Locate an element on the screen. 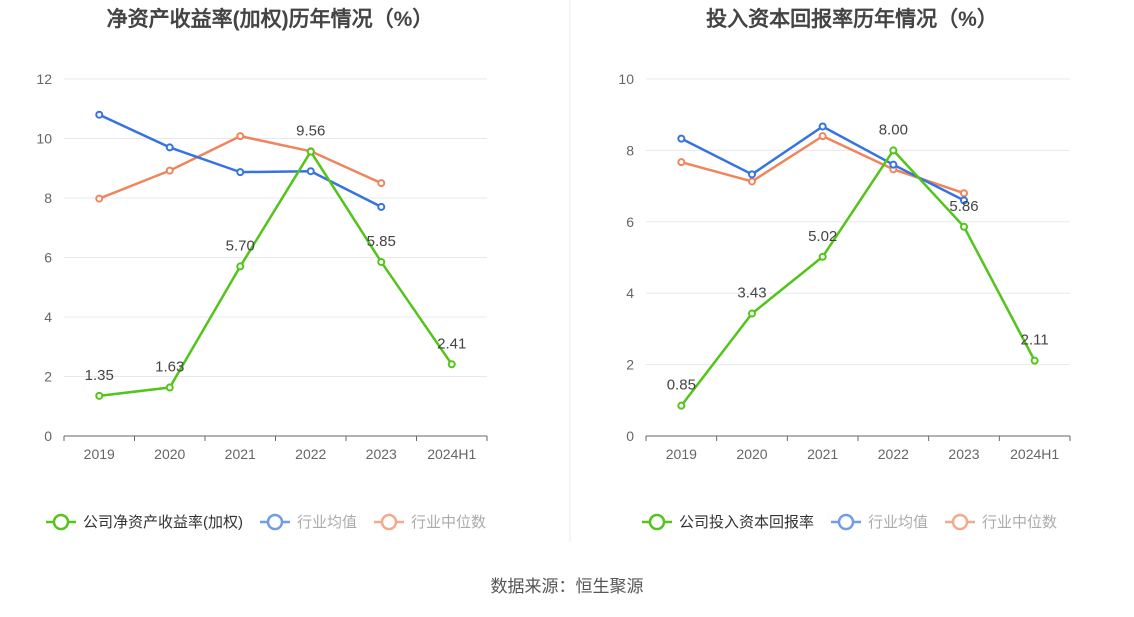  legend-item: 公司投入资本回报率 is located at coordinates (728, 522).